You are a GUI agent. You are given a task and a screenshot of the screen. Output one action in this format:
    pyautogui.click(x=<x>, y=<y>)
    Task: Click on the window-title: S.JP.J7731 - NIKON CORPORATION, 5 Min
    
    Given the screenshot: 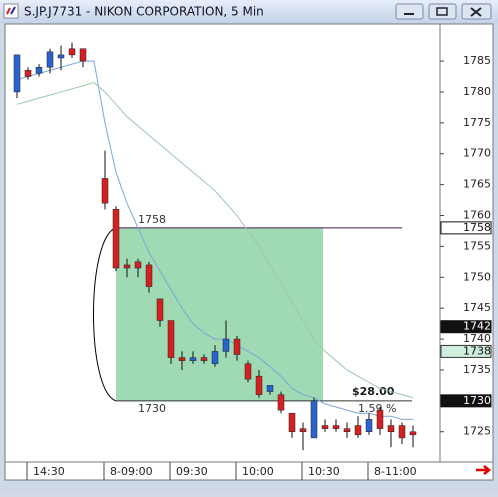 What is the action you would take?
    pyautogui.click(x=144, y=12)
    